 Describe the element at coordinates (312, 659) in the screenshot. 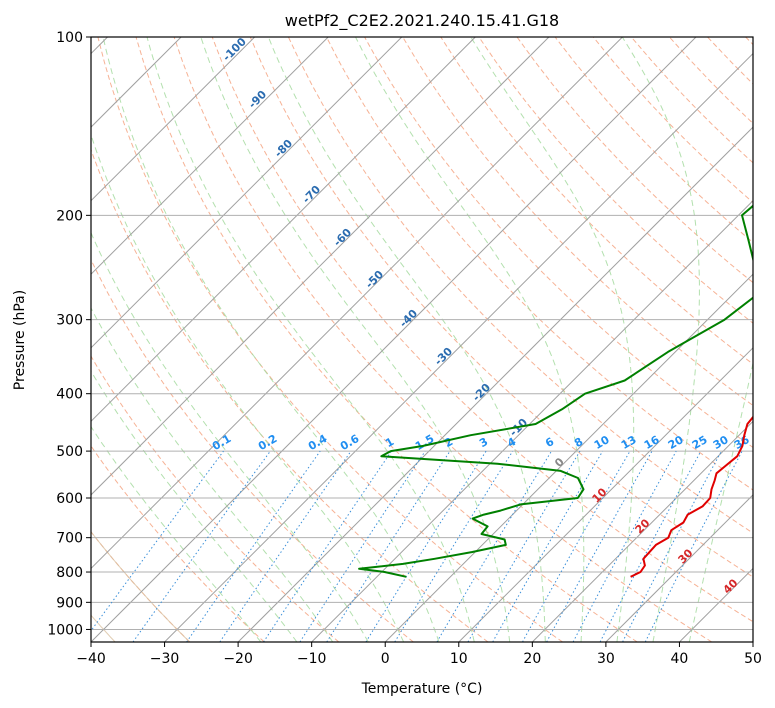

I see `x-tick-label: −10` at that location.